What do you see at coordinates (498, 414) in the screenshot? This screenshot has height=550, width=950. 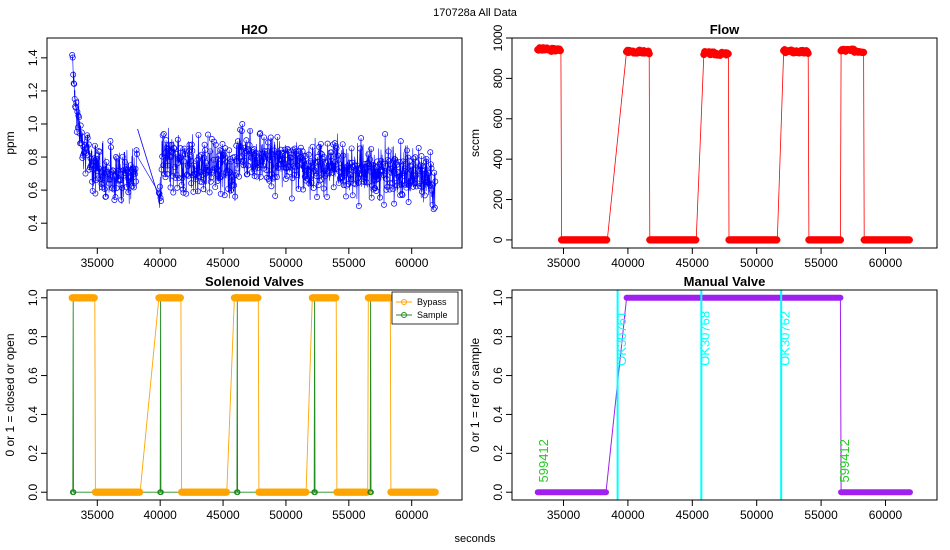 I see `y-tick-label: 0.4` at bounding box center [498, 414].